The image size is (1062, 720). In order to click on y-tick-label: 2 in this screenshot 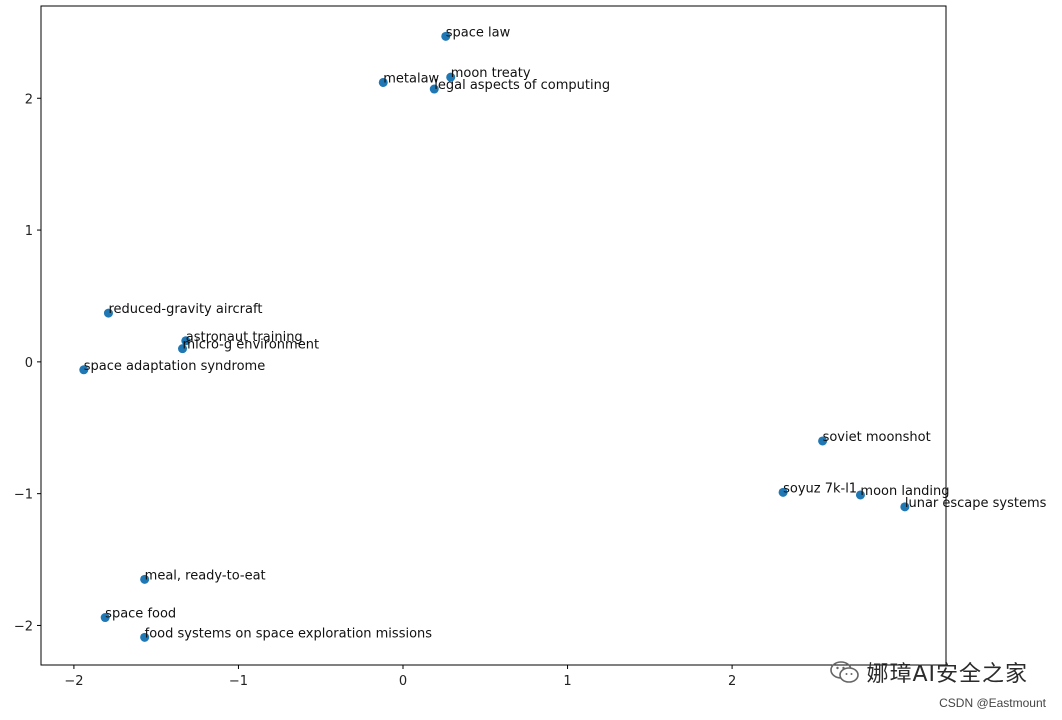, I will do `click(29, 99)`.